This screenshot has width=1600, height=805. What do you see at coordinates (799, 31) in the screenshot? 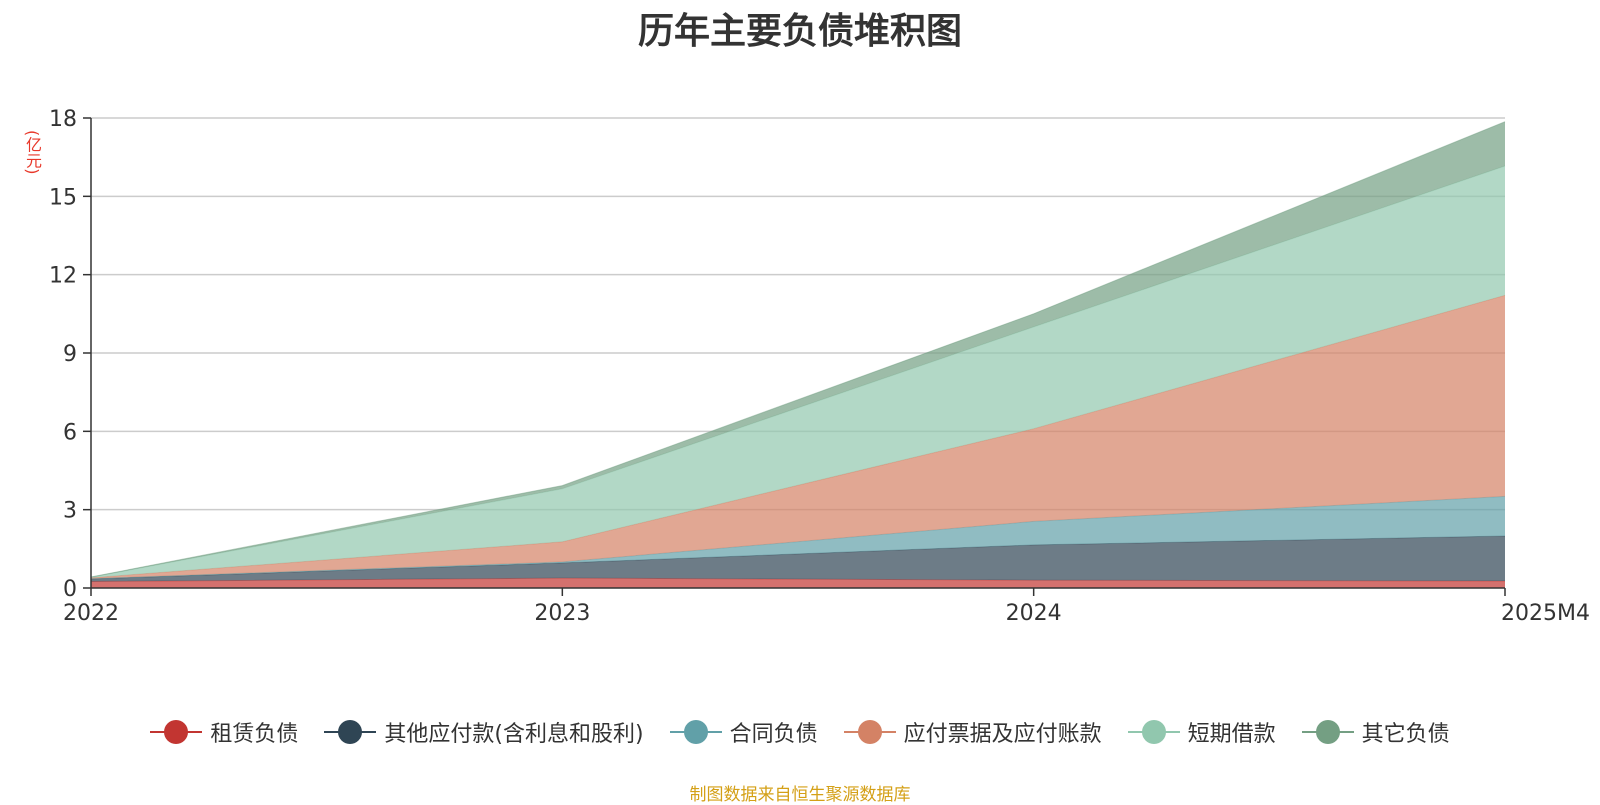
I see `chart-title: 历年主要负债堆积图` at bounding box center [799, 31].